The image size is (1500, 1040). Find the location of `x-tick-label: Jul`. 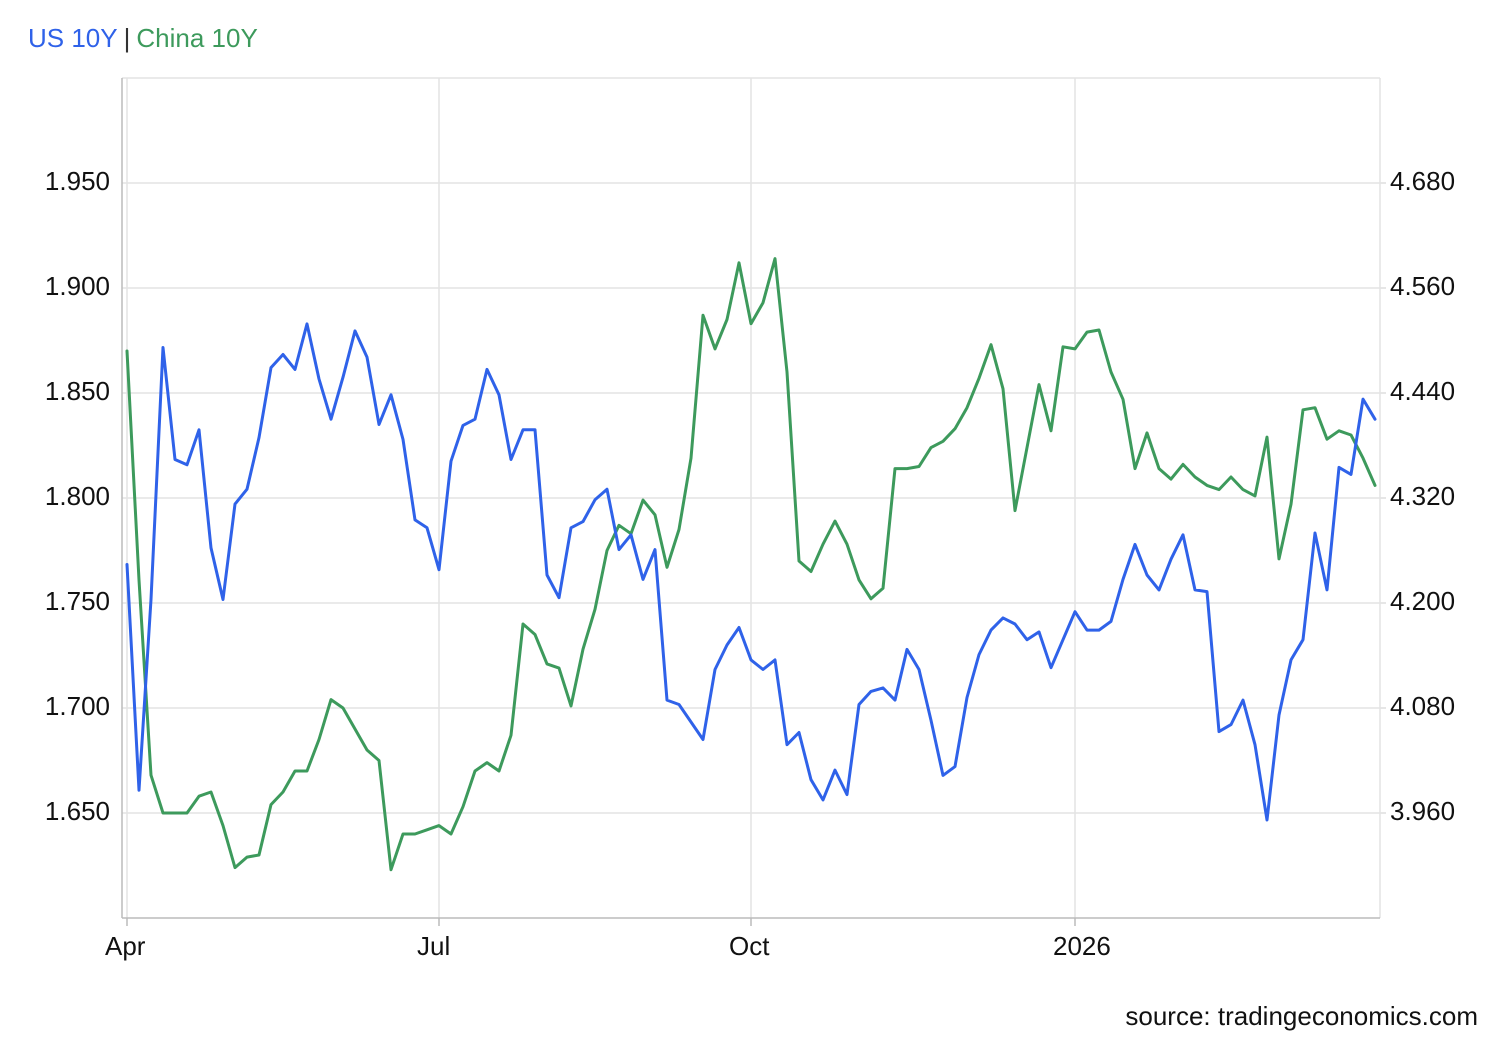

x-tick-label: Jul is located at coordinates (433, 946).